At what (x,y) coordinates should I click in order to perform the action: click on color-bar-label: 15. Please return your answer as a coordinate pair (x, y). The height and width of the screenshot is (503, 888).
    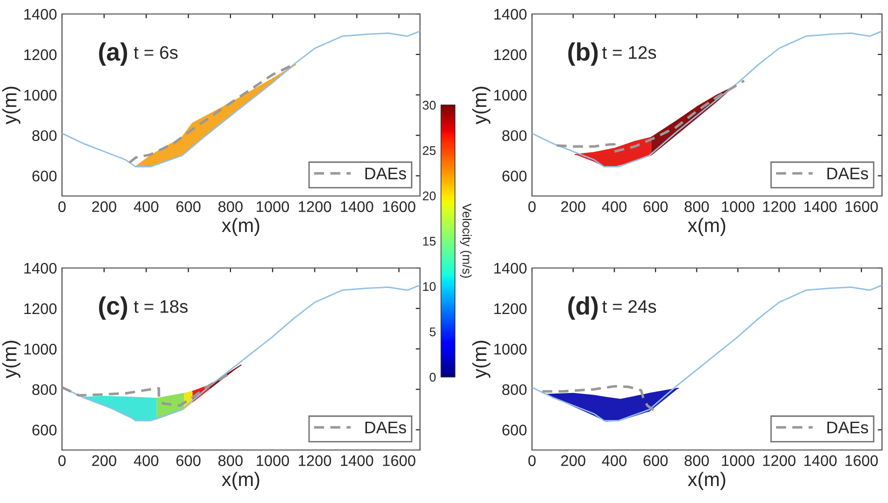
    Looking at the image, I should click on (429, 241).